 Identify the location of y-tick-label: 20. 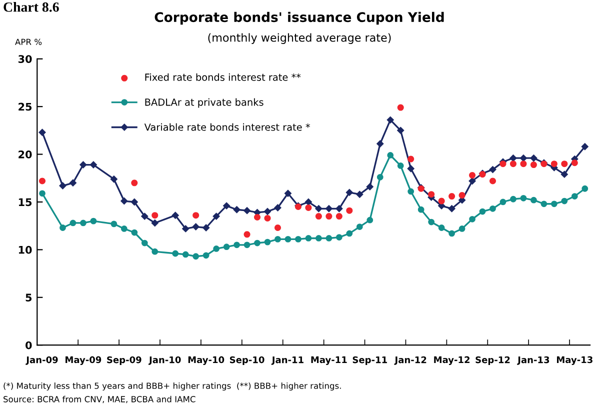
(25, 154).